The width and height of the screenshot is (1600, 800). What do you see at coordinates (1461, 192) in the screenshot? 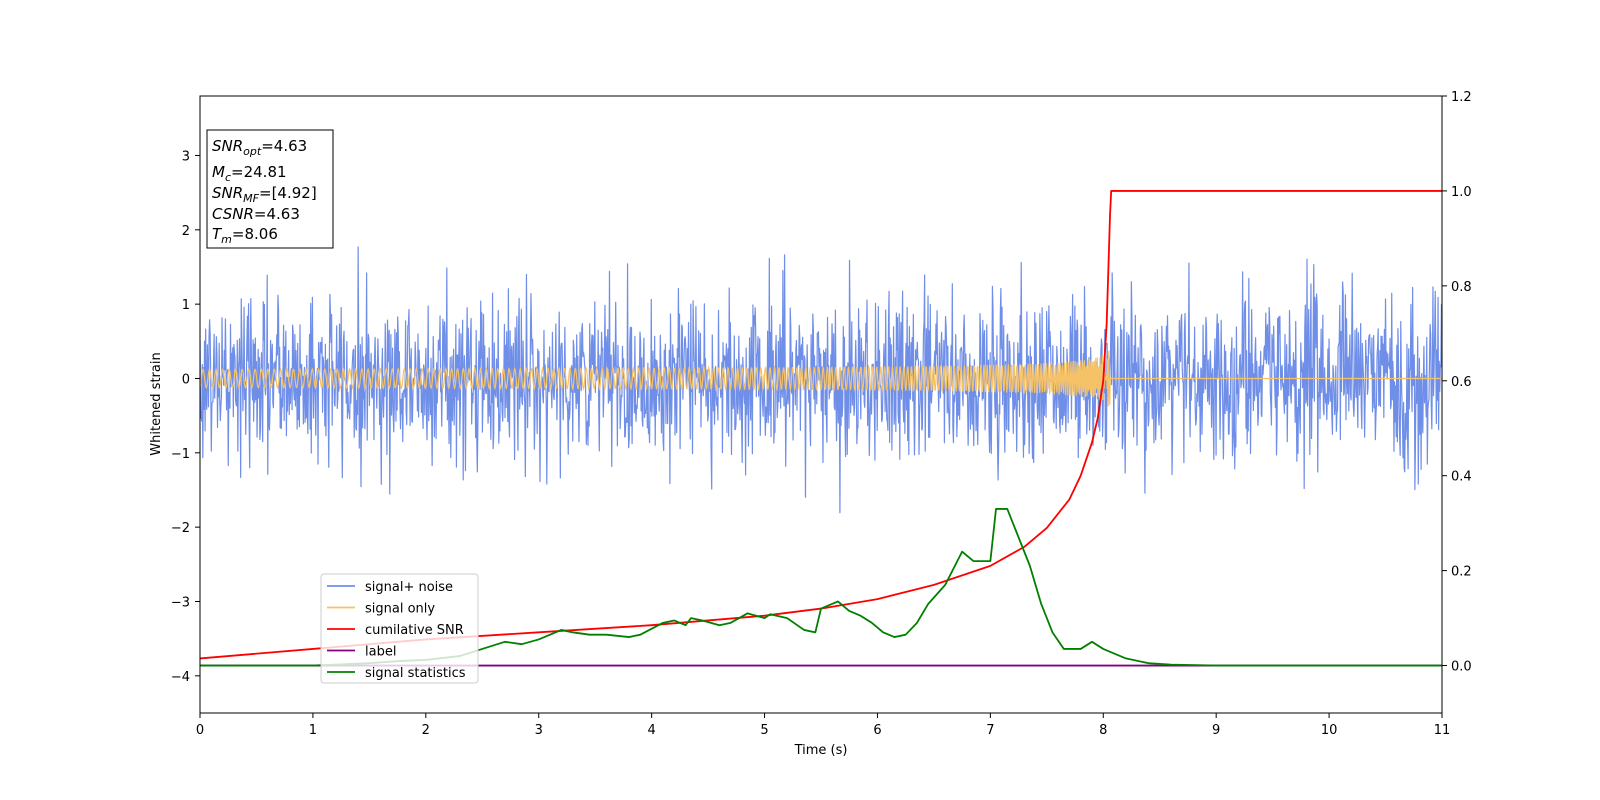
I see `y-tick-right-label: 1.0` at bounding box center [1461, 192].